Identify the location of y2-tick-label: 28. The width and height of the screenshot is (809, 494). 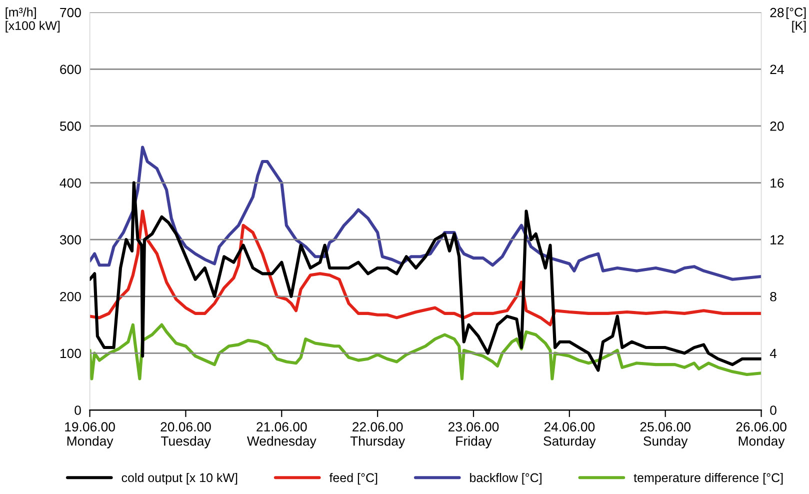
(777, 13).